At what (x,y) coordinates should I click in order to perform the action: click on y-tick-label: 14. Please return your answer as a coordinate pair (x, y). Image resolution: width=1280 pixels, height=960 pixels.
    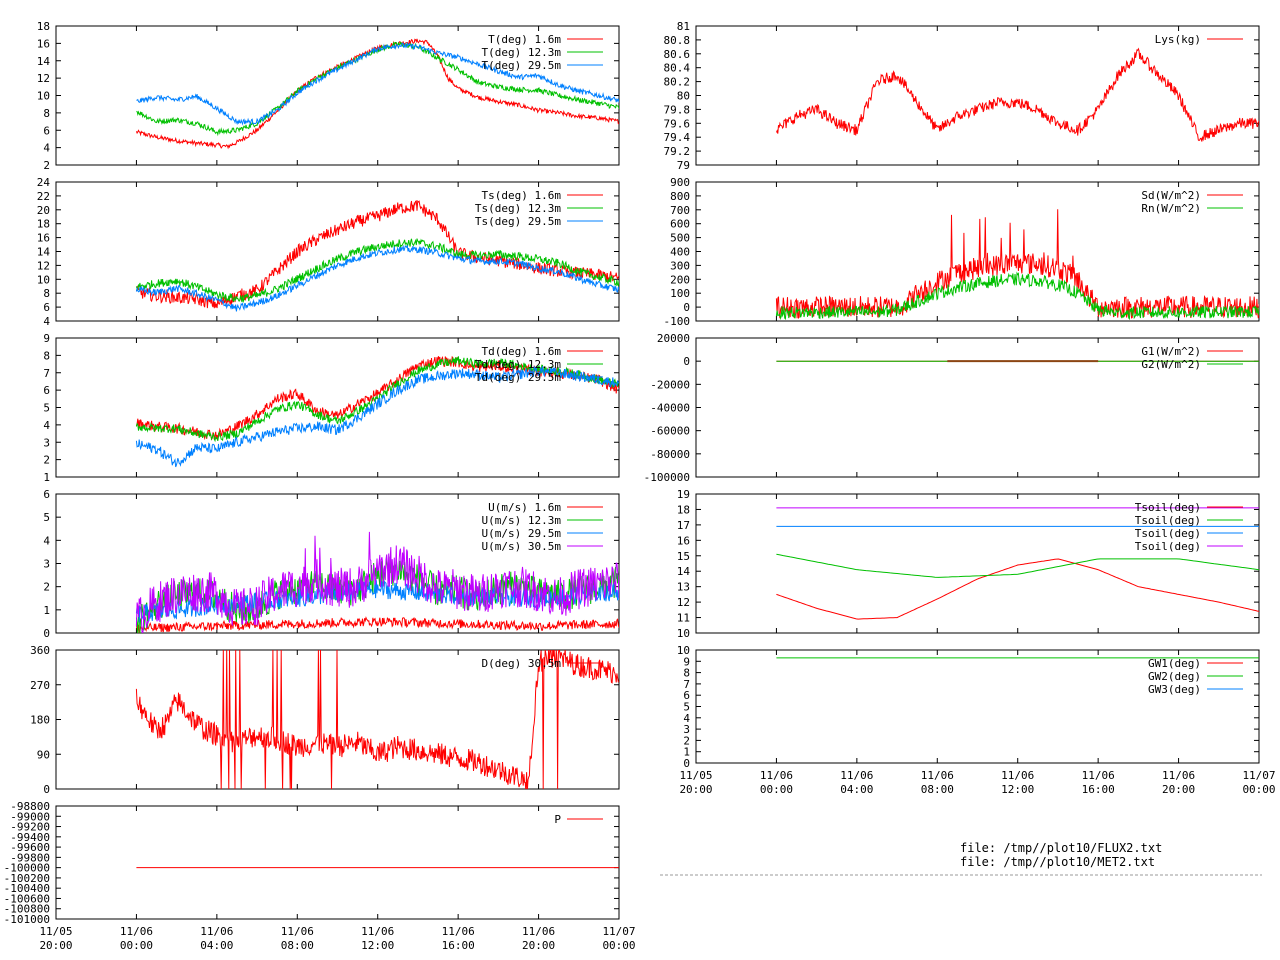
    Looking at the image, I should click on (684, 571).